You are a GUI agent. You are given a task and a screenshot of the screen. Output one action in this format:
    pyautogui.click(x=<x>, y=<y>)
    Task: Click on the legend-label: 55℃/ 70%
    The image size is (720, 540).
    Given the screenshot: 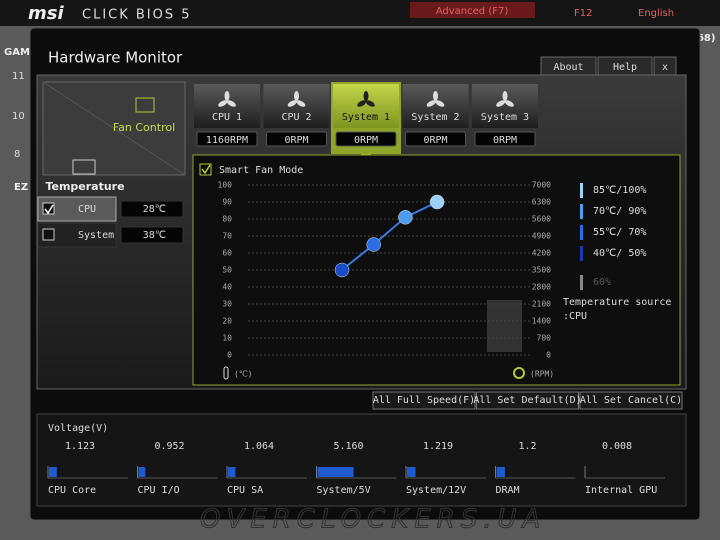 What is the action you would take?
    pyautogui.click(x=619, y=232)
    